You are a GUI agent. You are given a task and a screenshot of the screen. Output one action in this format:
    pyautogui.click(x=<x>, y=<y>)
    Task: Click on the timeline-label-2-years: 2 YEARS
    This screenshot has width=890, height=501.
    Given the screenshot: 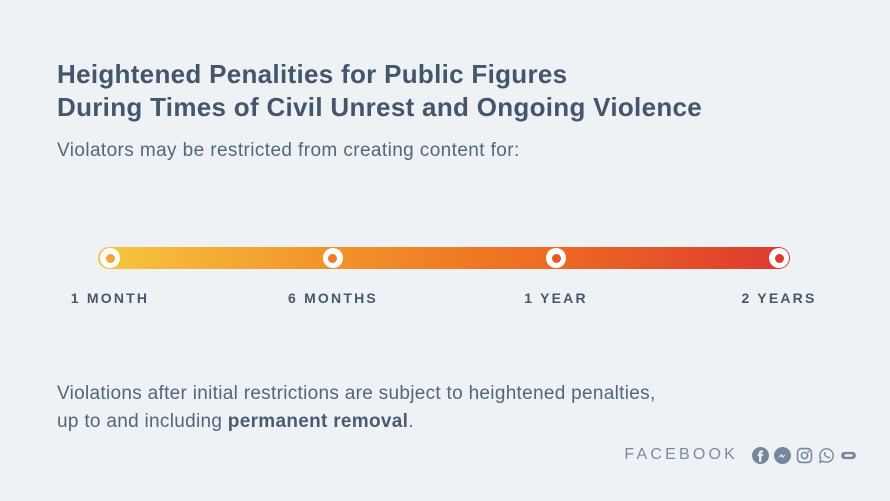 What is the action you would take?
    pyautogui.click(x=779, y=298)
    